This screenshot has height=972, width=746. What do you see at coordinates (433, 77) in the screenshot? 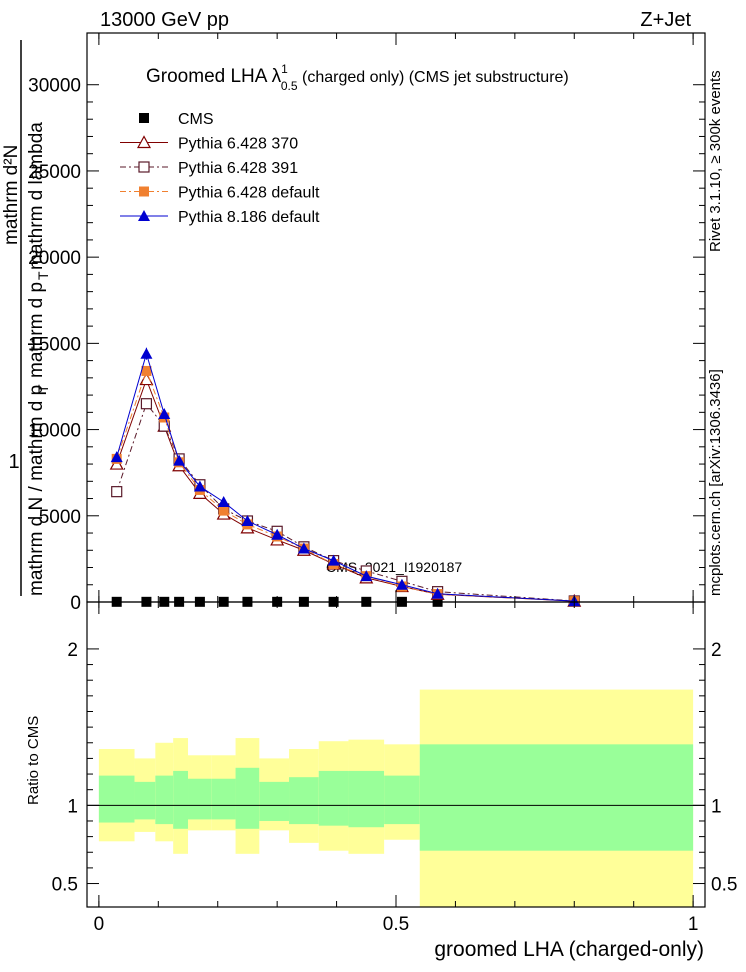
I see `title-rest: (charged only) (CMS jet substructure)` at bounding box center [433, 77].